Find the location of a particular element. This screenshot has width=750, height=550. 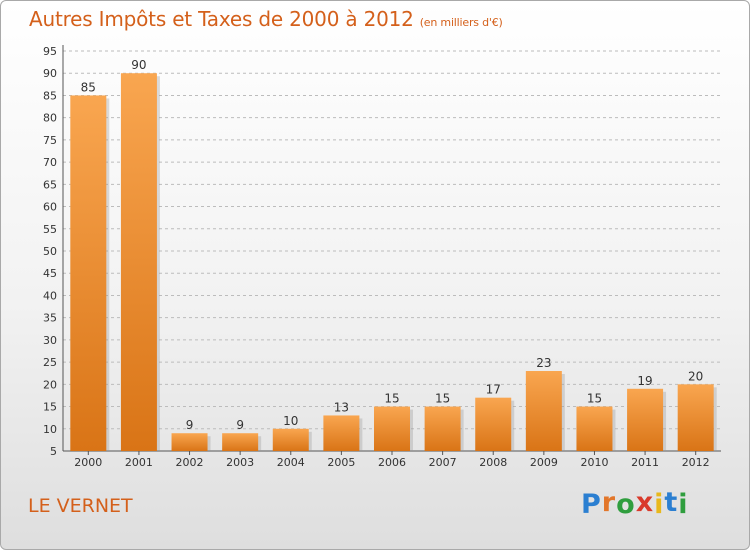

proxiti-logo: Proxiti is located at coordinates (635, 503).